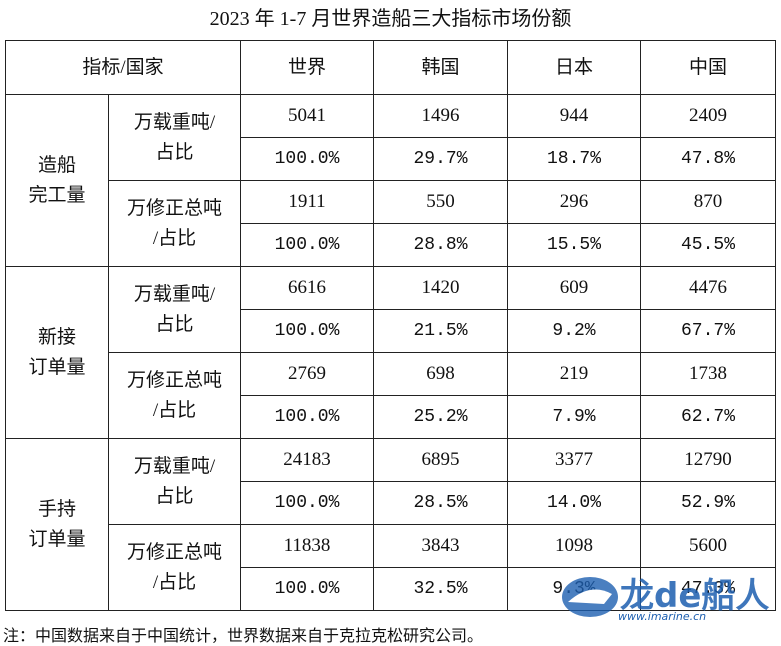 The image size is (781, 646). Describe the element at coordinates (708, 589) in the screenshot. I see `value-cell: 47.3%` at that location.